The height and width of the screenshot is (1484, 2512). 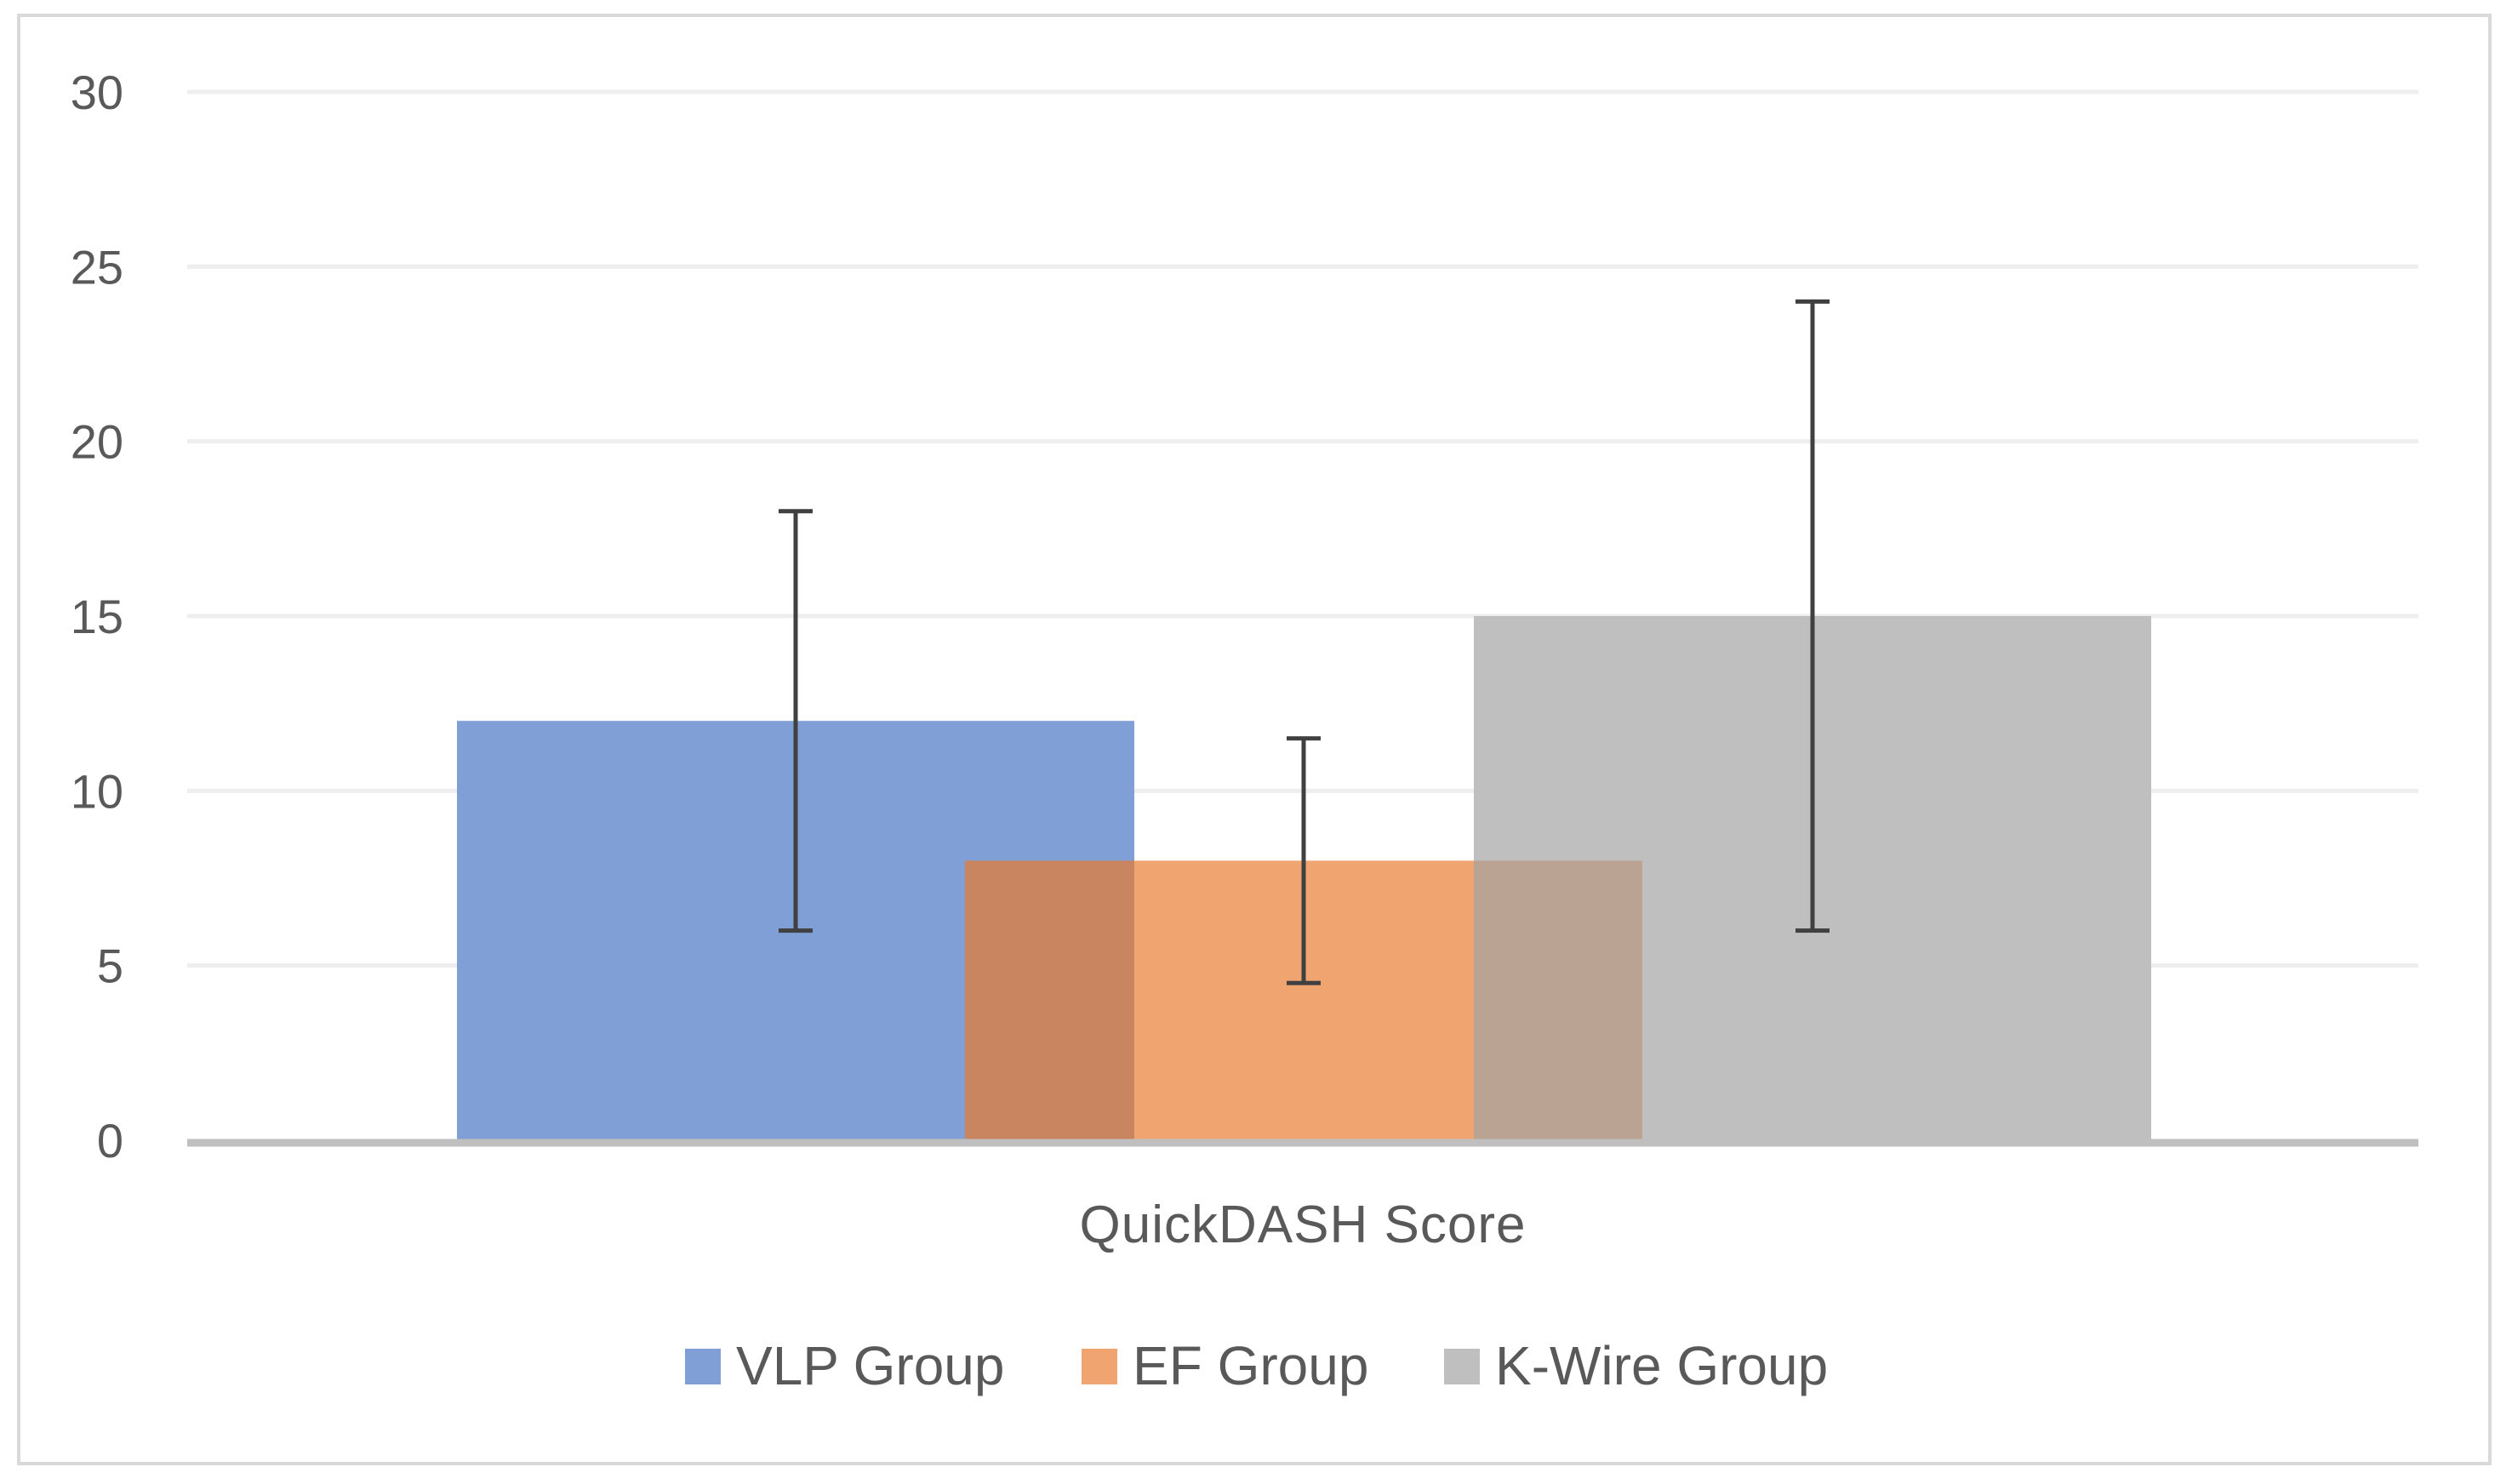 What do you see at coordinates (97, 267) in the screenshot?
I see `y-tick-label: 25` at bounding box center [97, 267].